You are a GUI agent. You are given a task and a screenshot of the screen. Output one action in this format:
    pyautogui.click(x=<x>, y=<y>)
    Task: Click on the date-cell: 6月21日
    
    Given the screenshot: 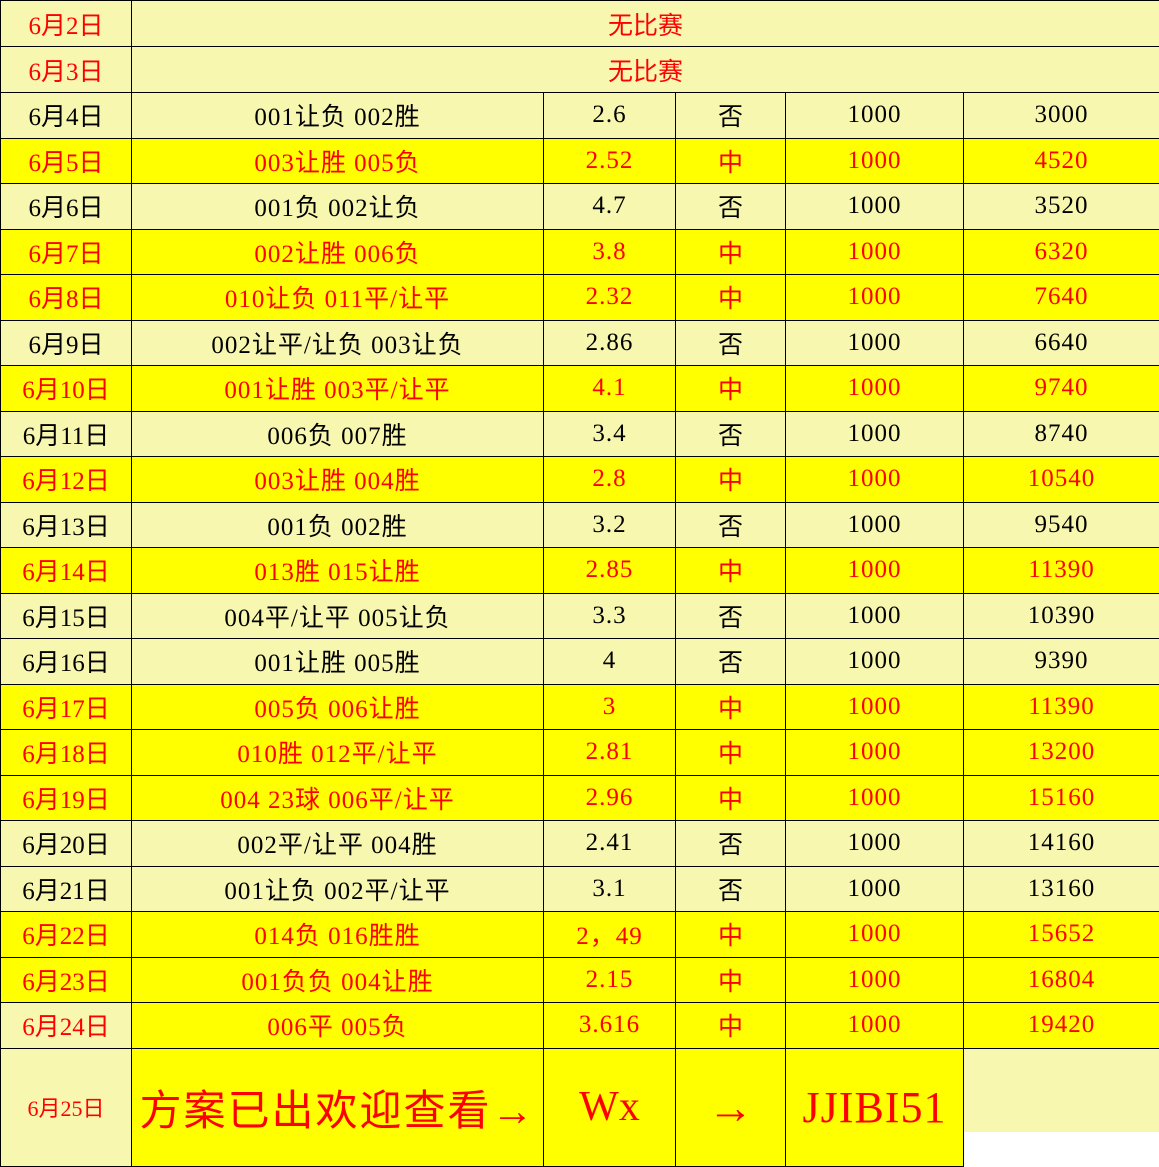 What is the action you would take?
    pyautogui.click(x=66, y=889)
    